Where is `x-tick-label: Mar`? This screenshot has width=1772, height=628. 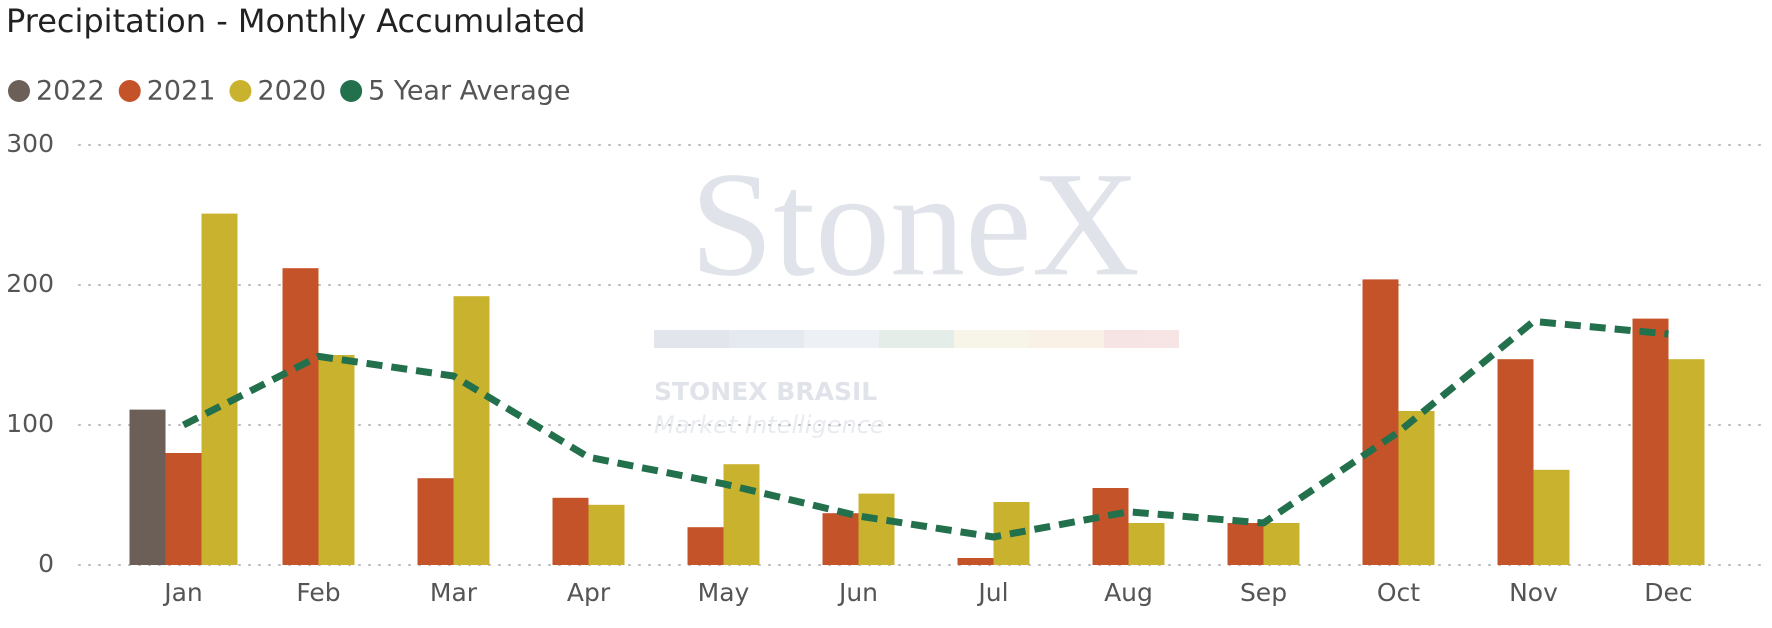
x-tick-label: Mar is located at coordinates (454, 592).